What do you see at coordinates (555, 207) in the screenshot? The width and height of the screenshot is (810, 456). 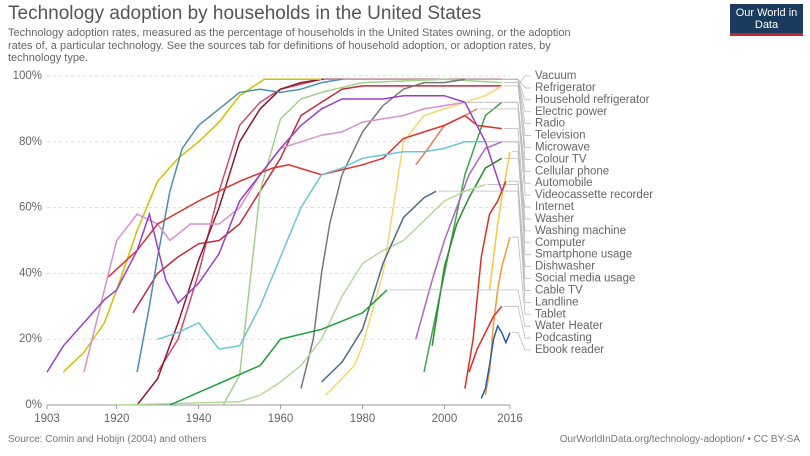 I see `legend-label: Internet` at bounding box center [555, 207].